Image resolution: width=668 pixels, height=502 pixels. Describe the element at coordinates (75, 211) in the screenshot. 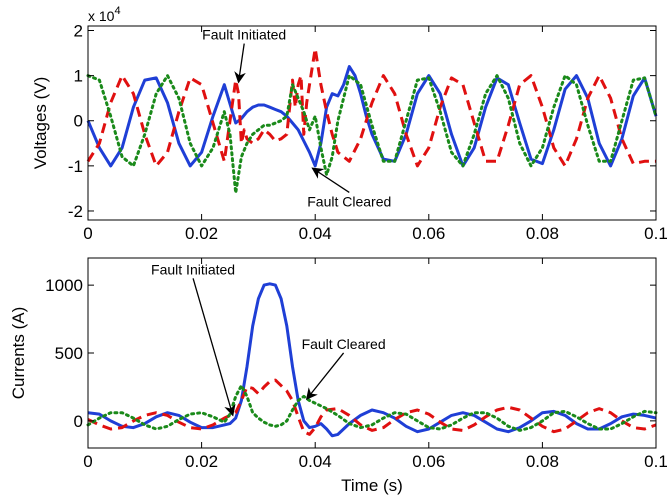

I see `voltage-y-tick-label: -2` at that location.